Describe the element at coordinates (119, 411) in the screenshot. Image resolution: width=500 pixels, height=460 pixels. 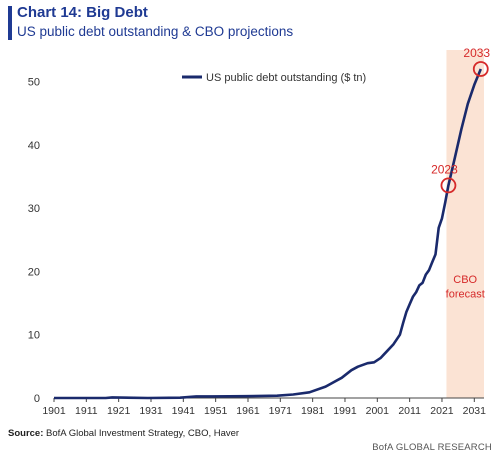
I see `x-tick-label: 1921` at that location.